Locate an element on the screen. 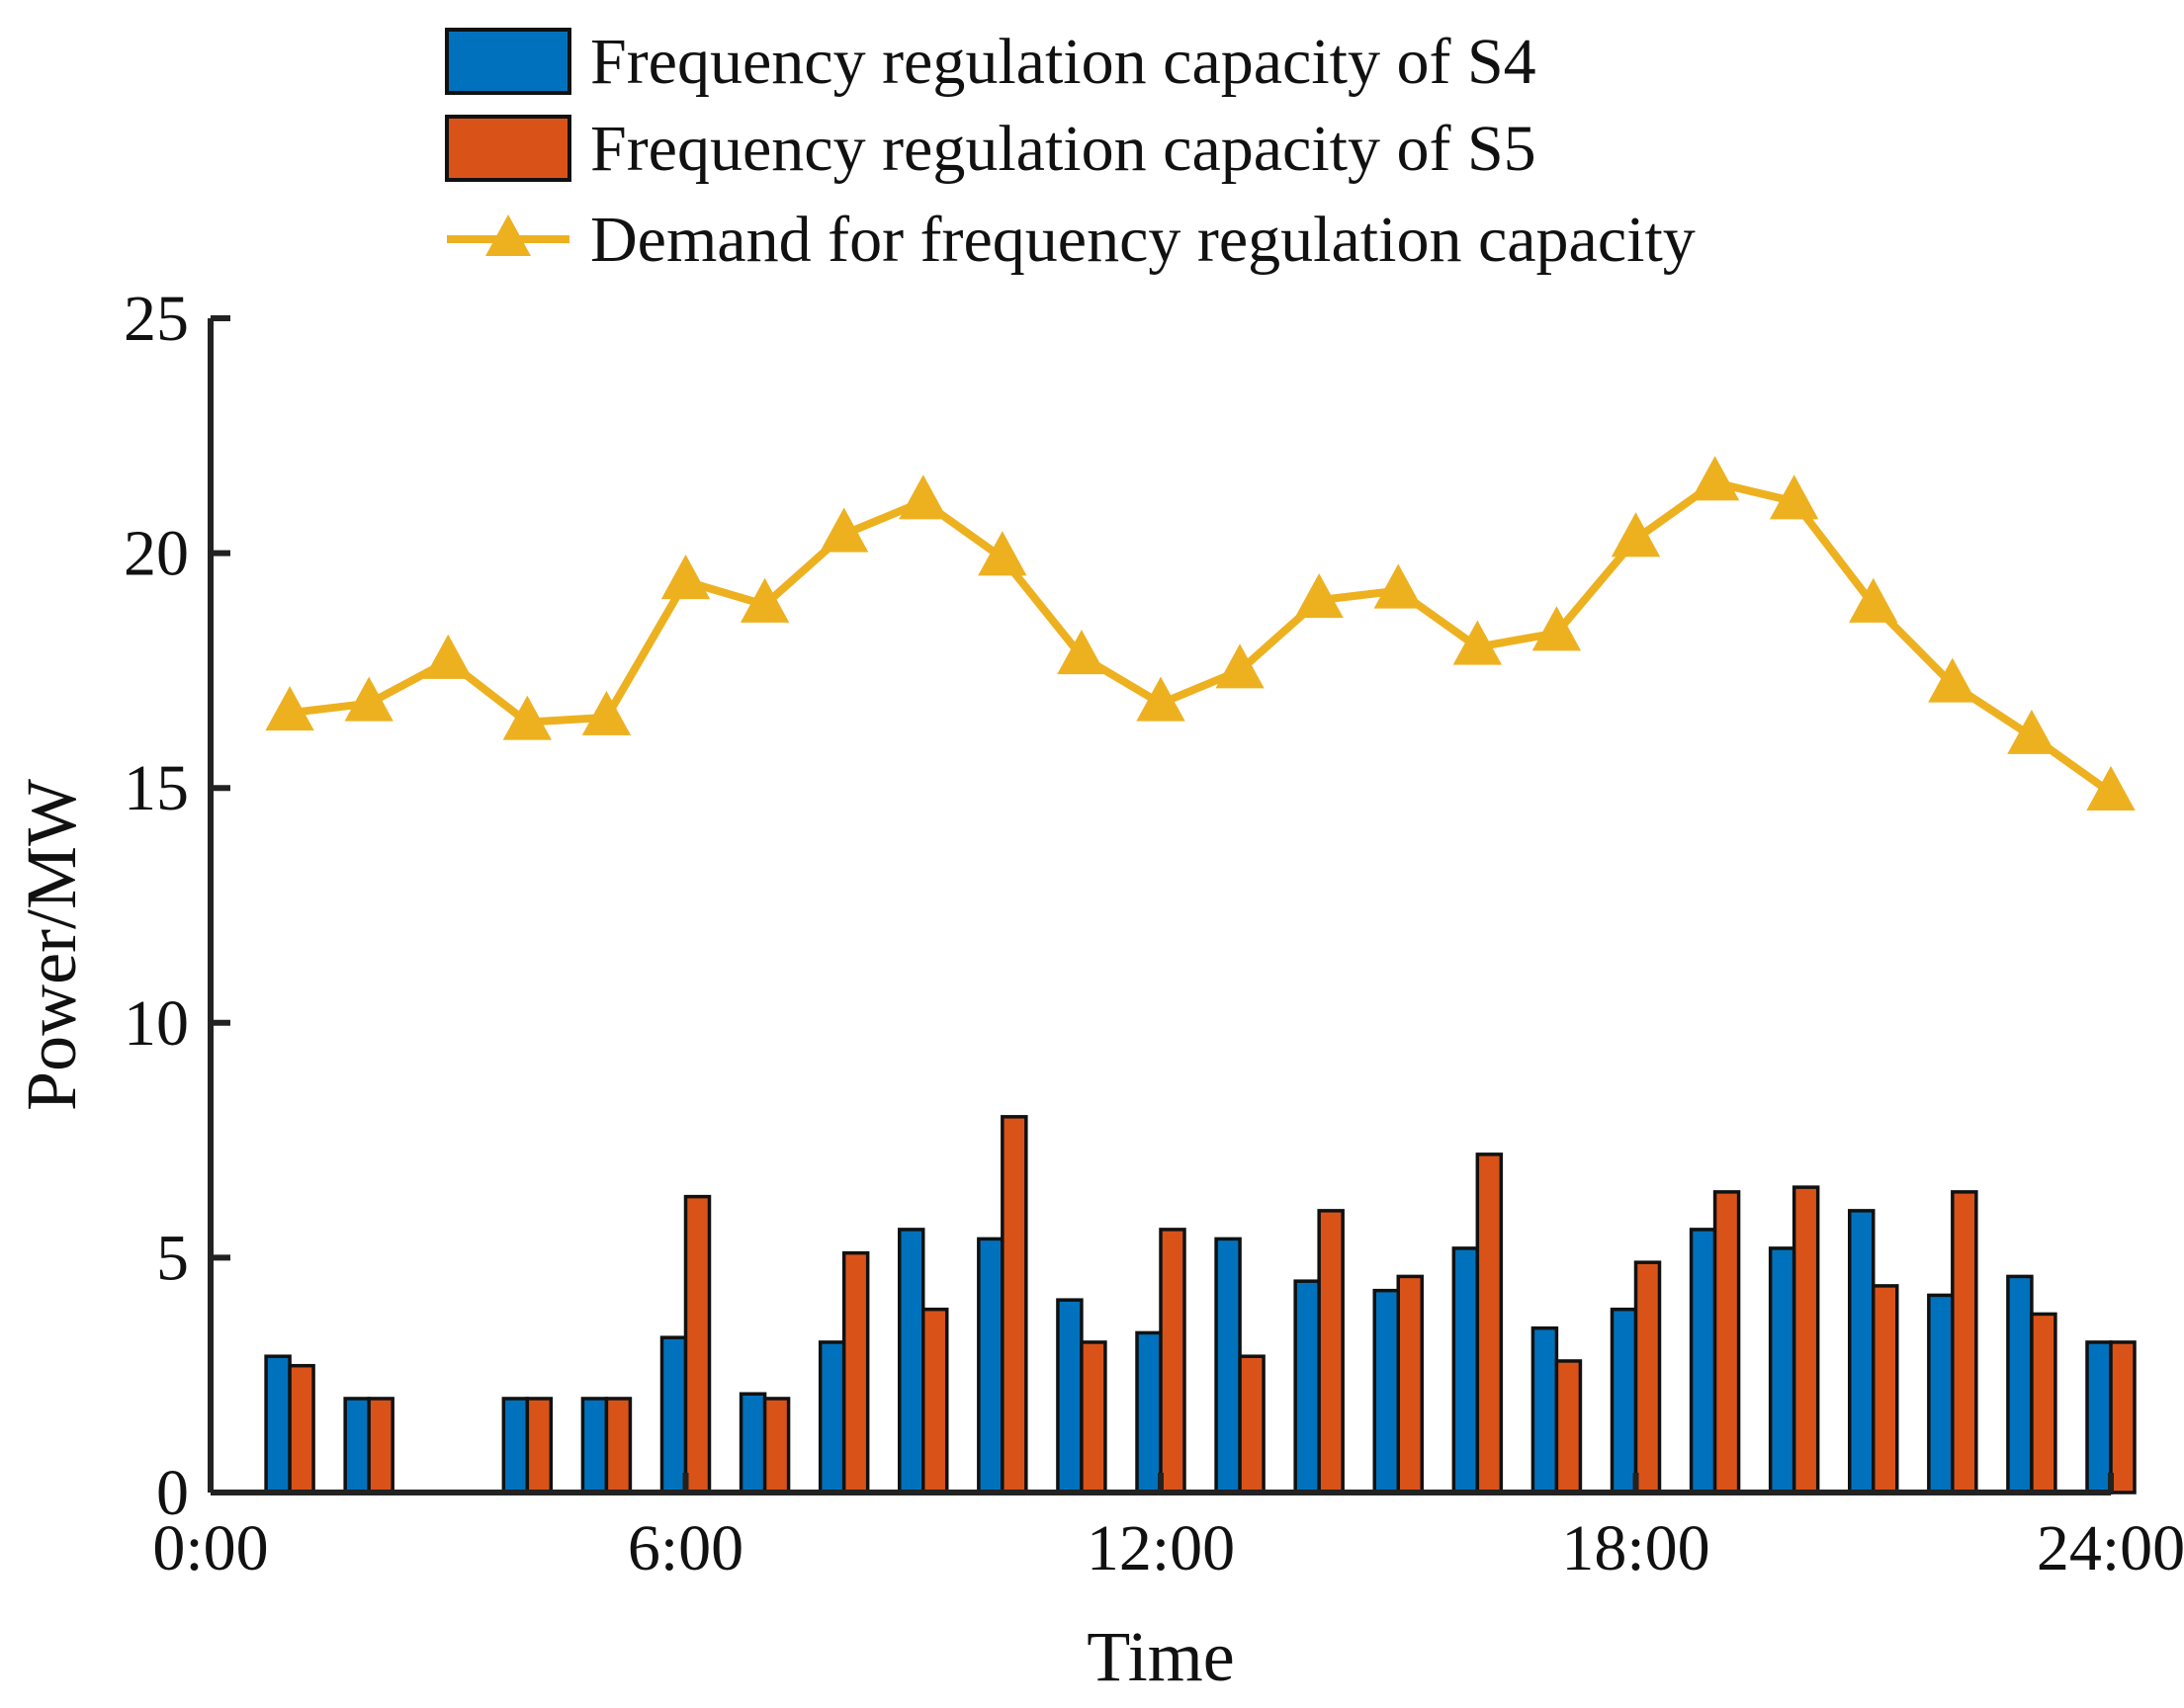  legend-swatch-s5 is located at coordinates (508, 148).